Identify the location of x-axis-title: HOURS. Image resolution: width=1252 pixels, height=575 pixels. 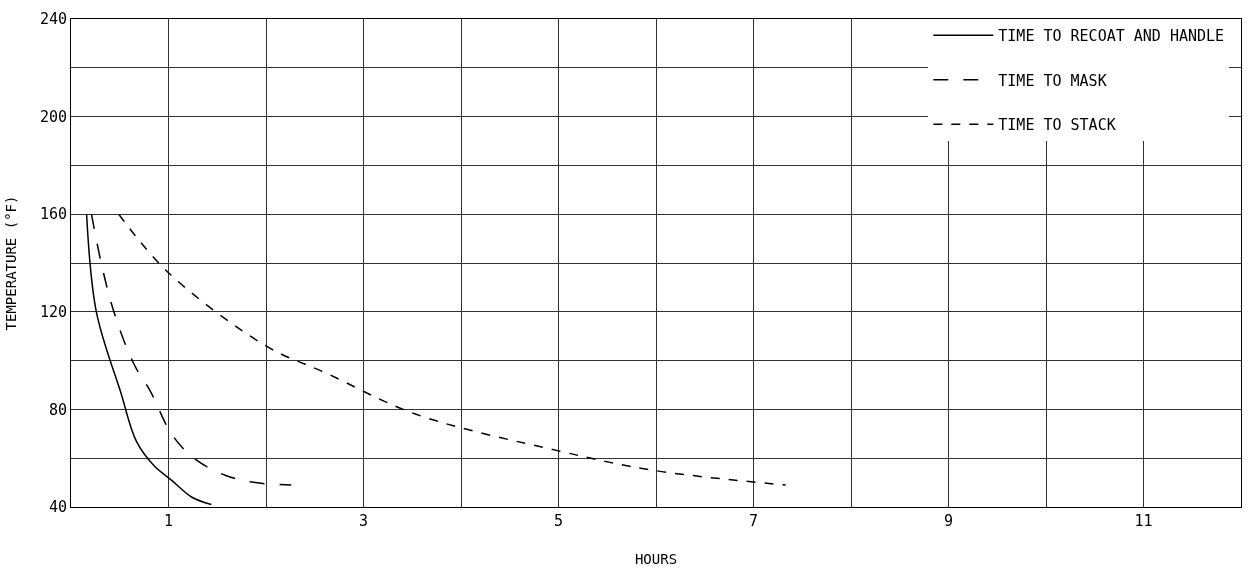
(656, 559).